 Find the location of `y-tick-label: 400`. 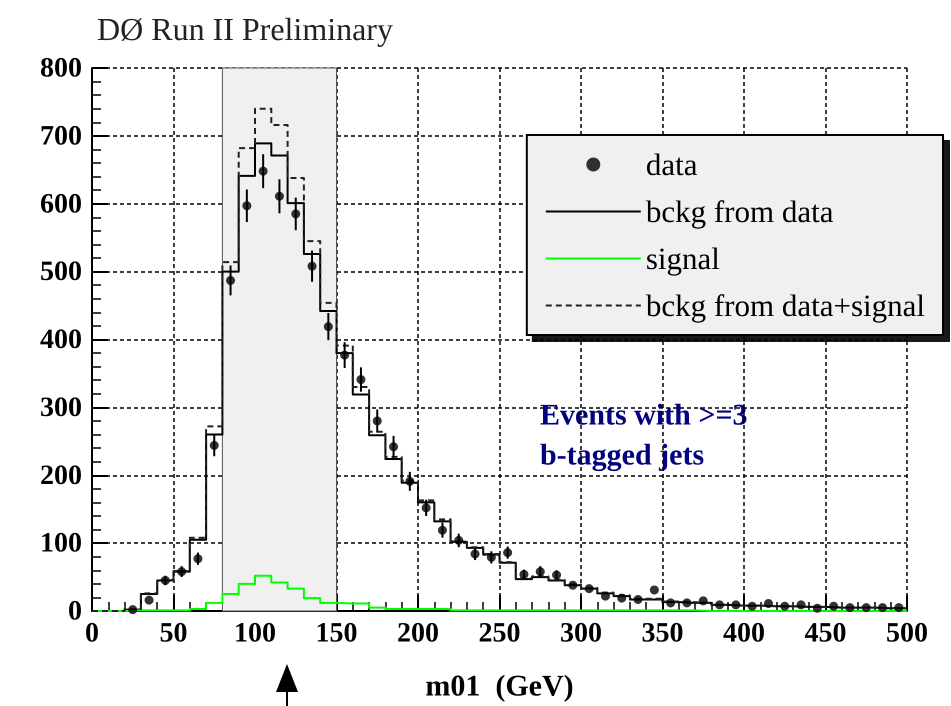

y-tick-label: 400 is located at coordinates (61, 339).